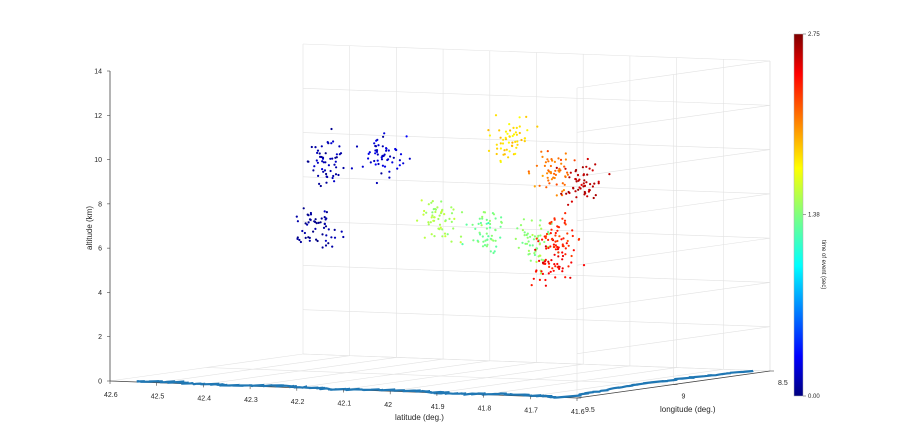 The width and height of the screenshot is (900, 446). What do you see at coordinates (100, 204) in the screenshot?
I see `z-tick-label: 8` at bounding box center [100, 204].